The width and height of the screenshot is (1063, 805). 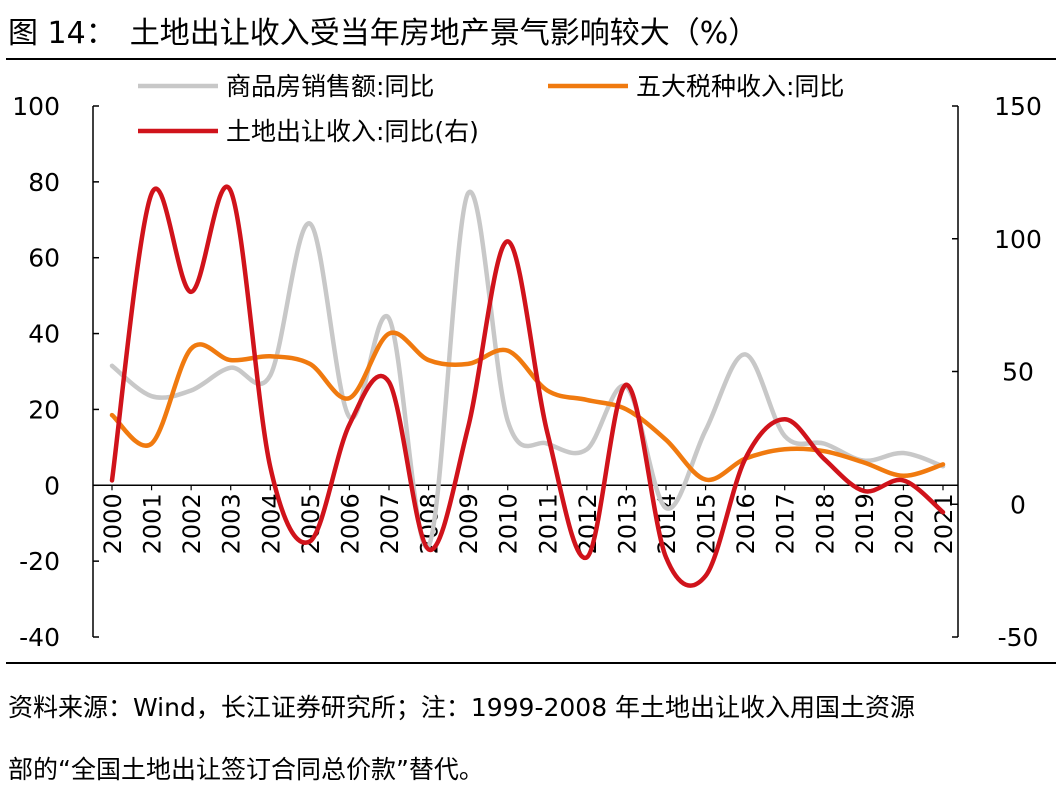 I want to click on x-tick-label: 2017, so click(x=786, y=523).